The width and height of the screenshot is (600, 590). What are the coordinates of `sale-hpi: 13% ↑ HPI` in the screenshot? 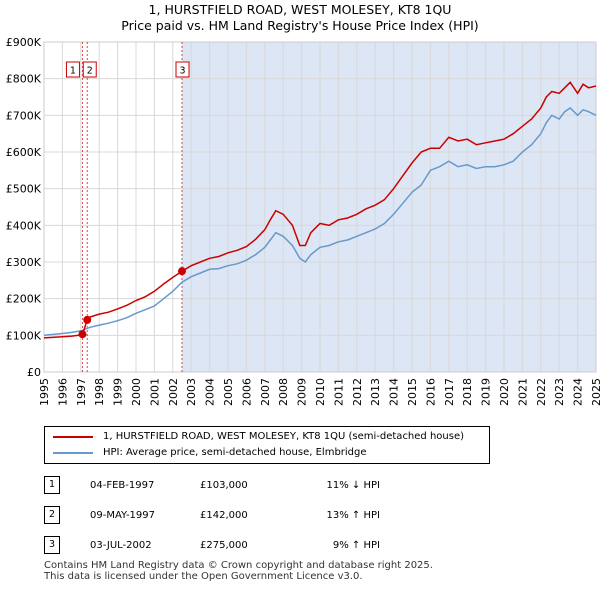 It's located at (353, 515).